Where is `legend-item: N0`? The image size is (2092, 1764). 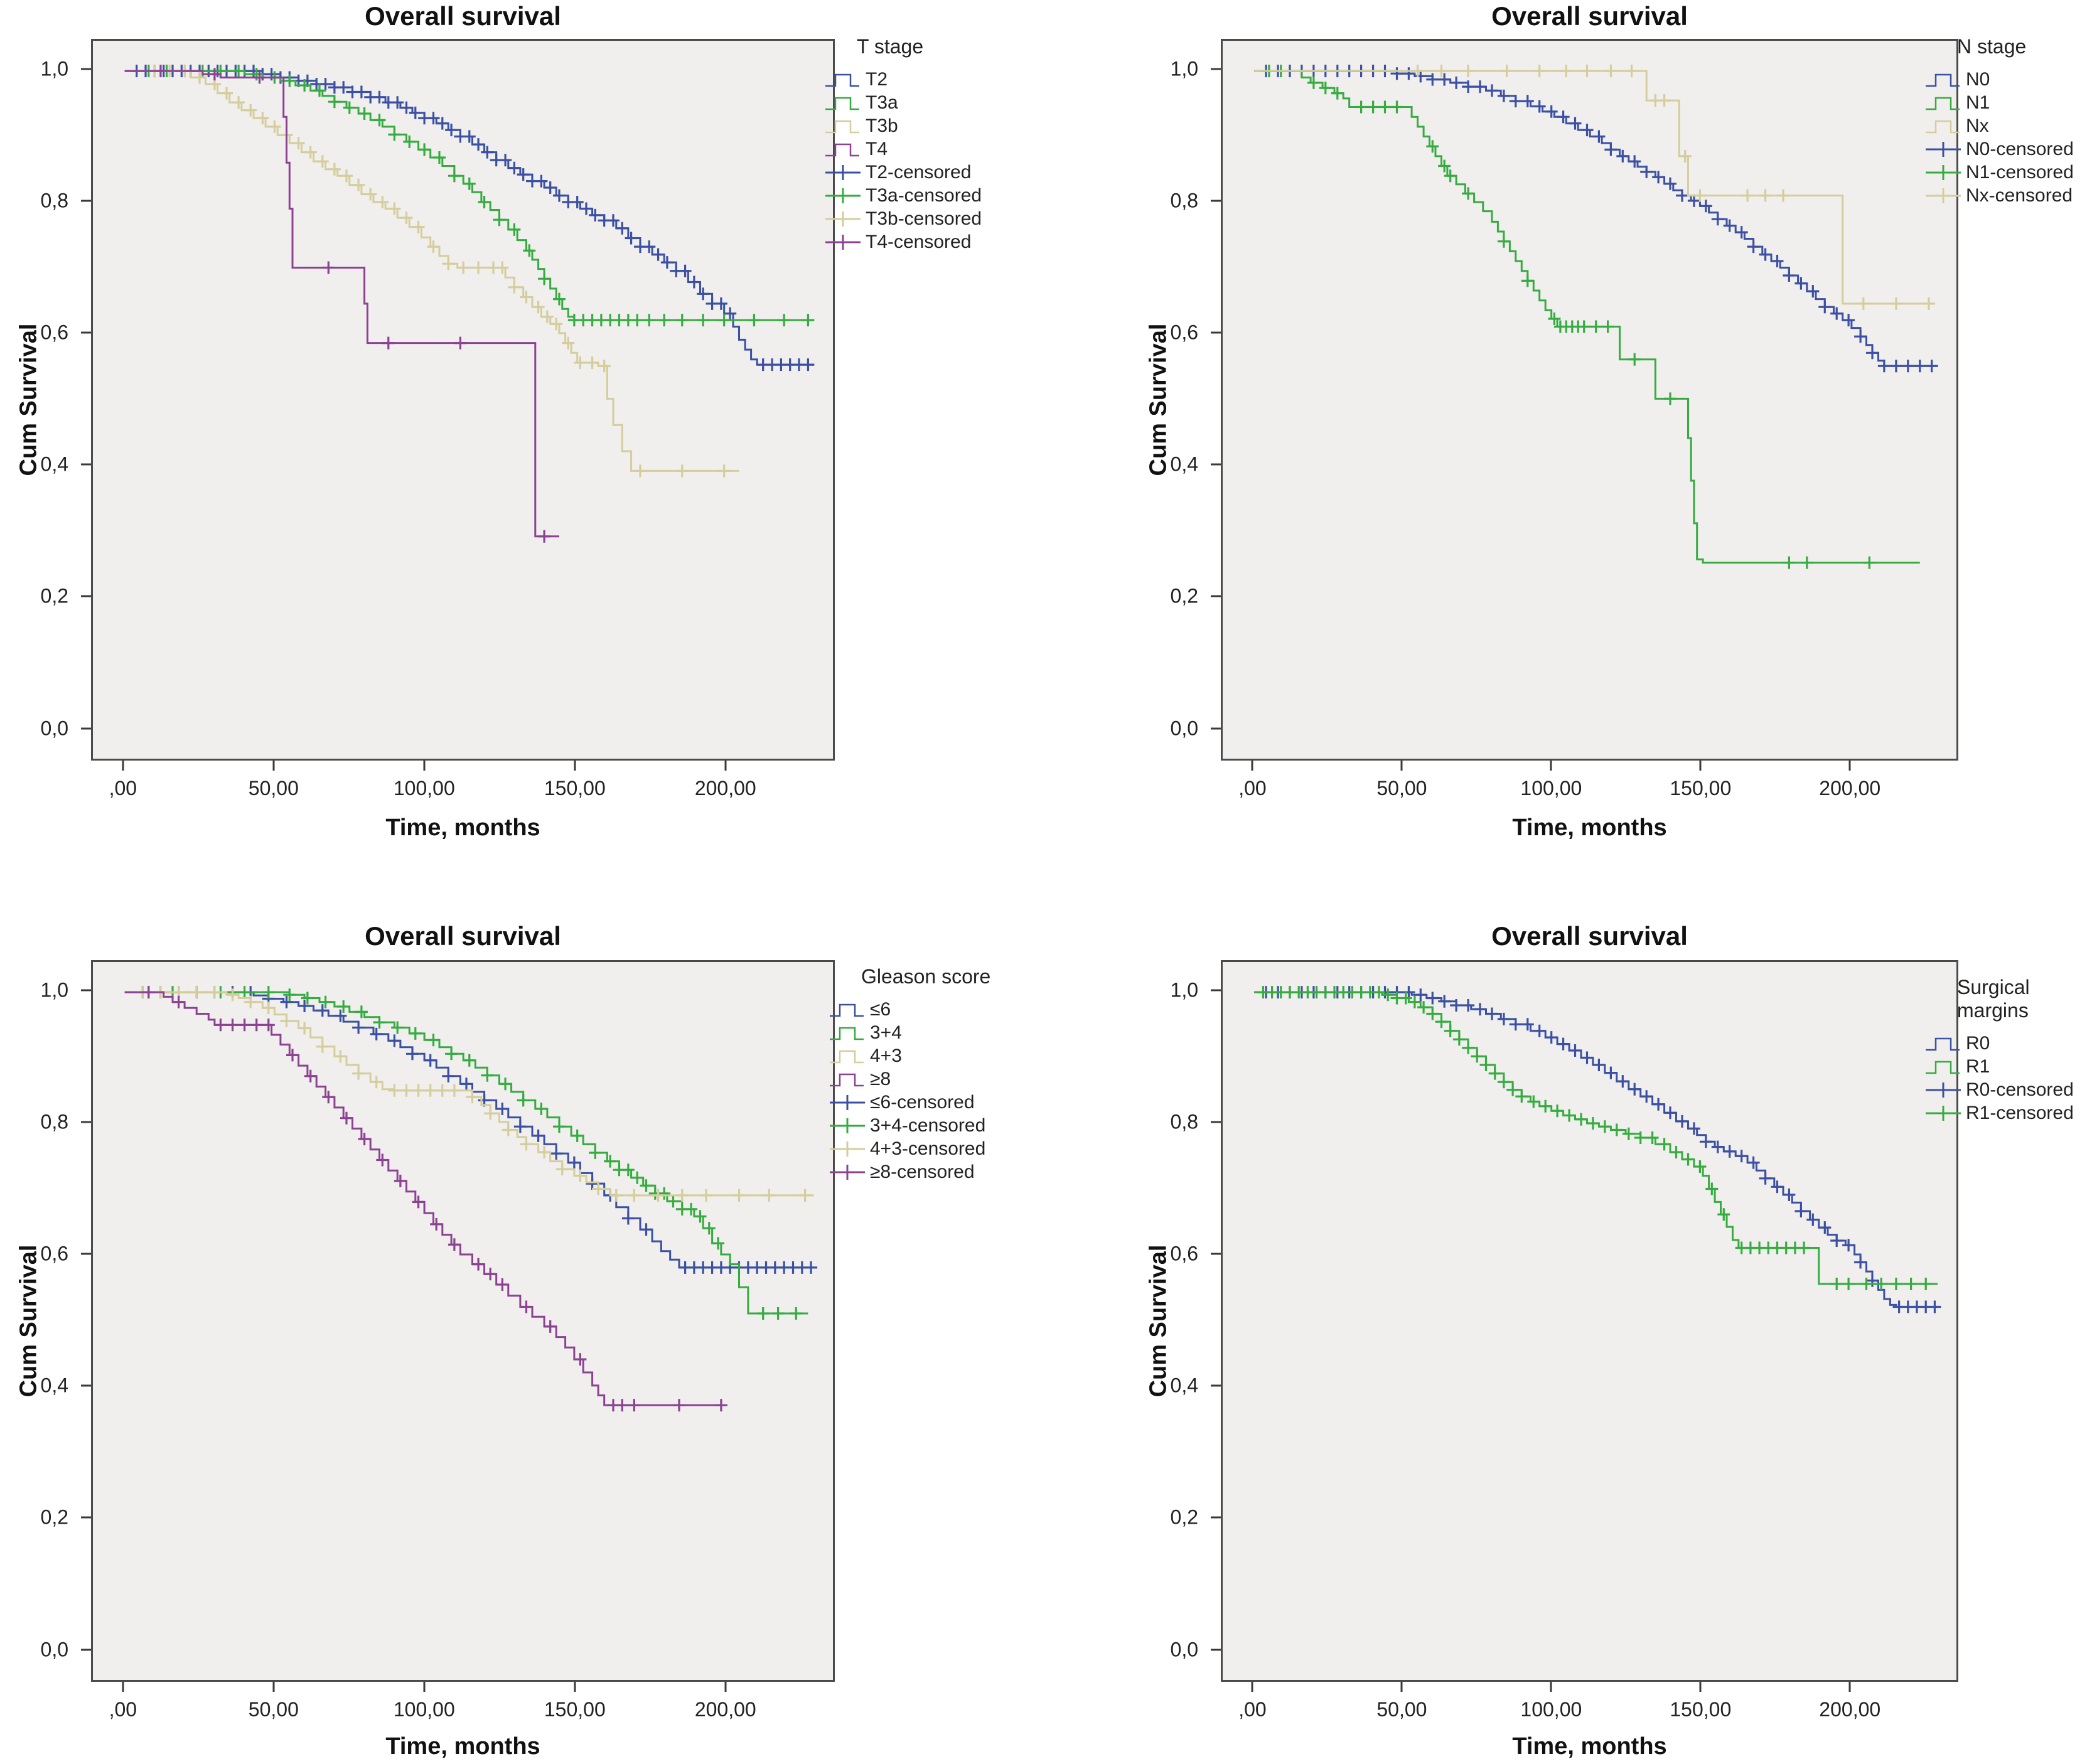 legend-item: N0 is located at coordinates (2006, 80).